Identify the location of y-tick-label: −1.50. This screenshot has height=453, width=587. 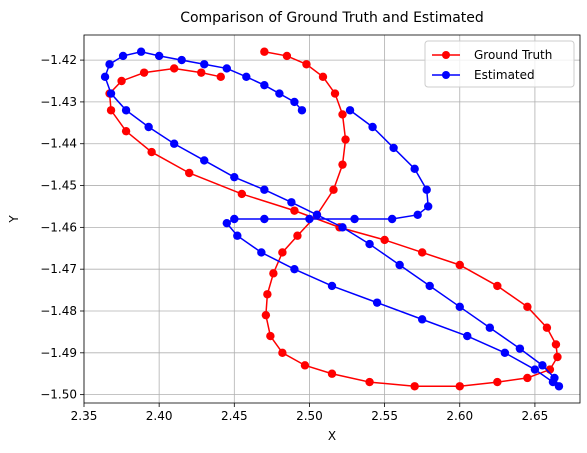
(58, 395).